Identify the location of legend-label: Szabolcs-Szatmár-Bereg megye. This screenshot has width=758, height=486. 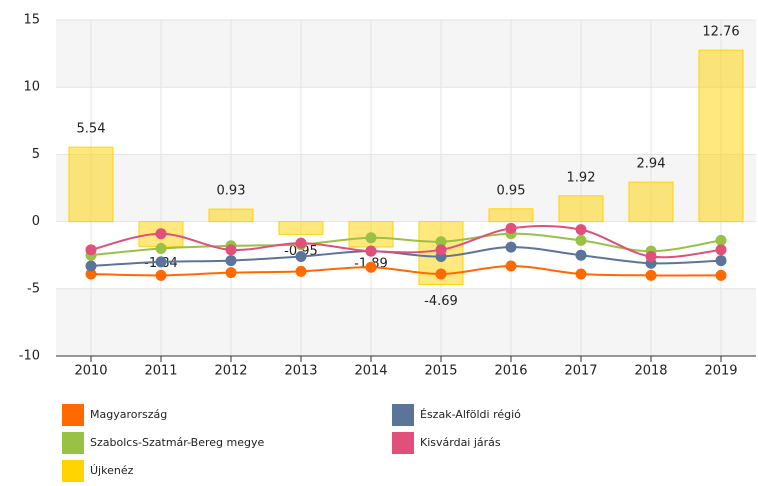
(177, 442).